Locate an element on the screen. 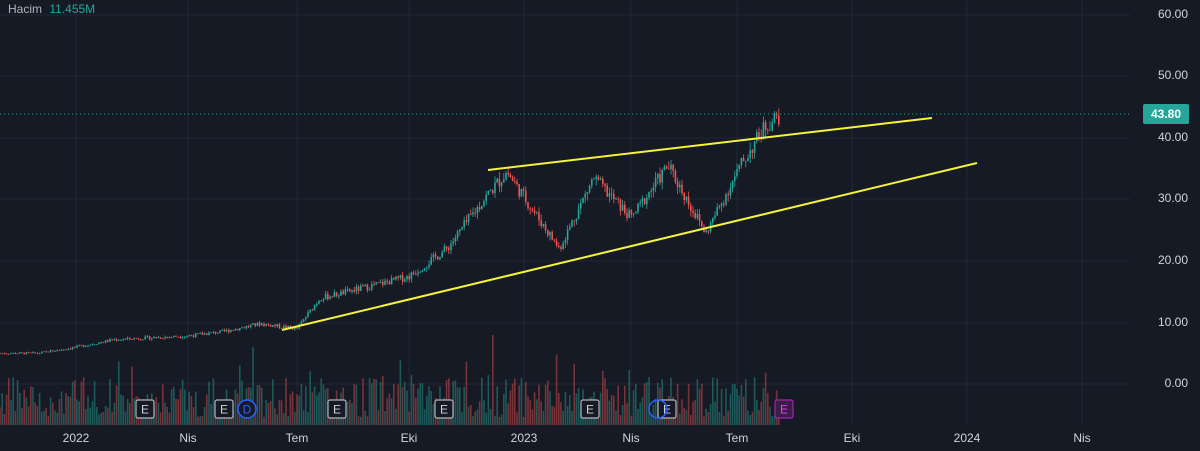 Image resolution: width=1200 pixels, height=451 pixels. event-marker-4: E is located at coordinates (444, 409).